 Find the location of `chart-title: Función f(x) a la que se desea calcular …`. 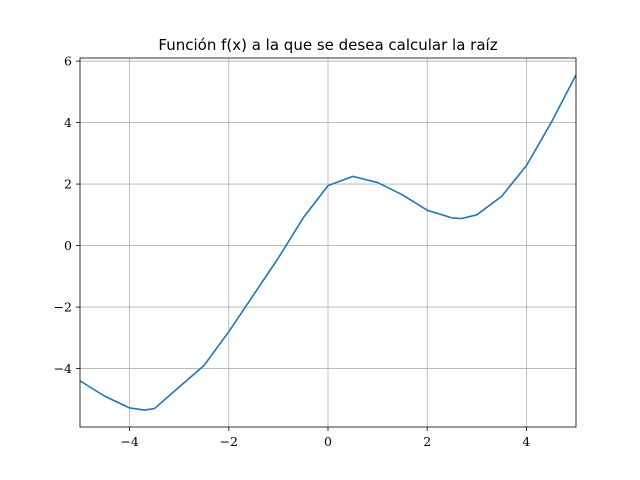

chart-title: Función f(x) a la que se desea calcular … is located at coordinates (327, 45).